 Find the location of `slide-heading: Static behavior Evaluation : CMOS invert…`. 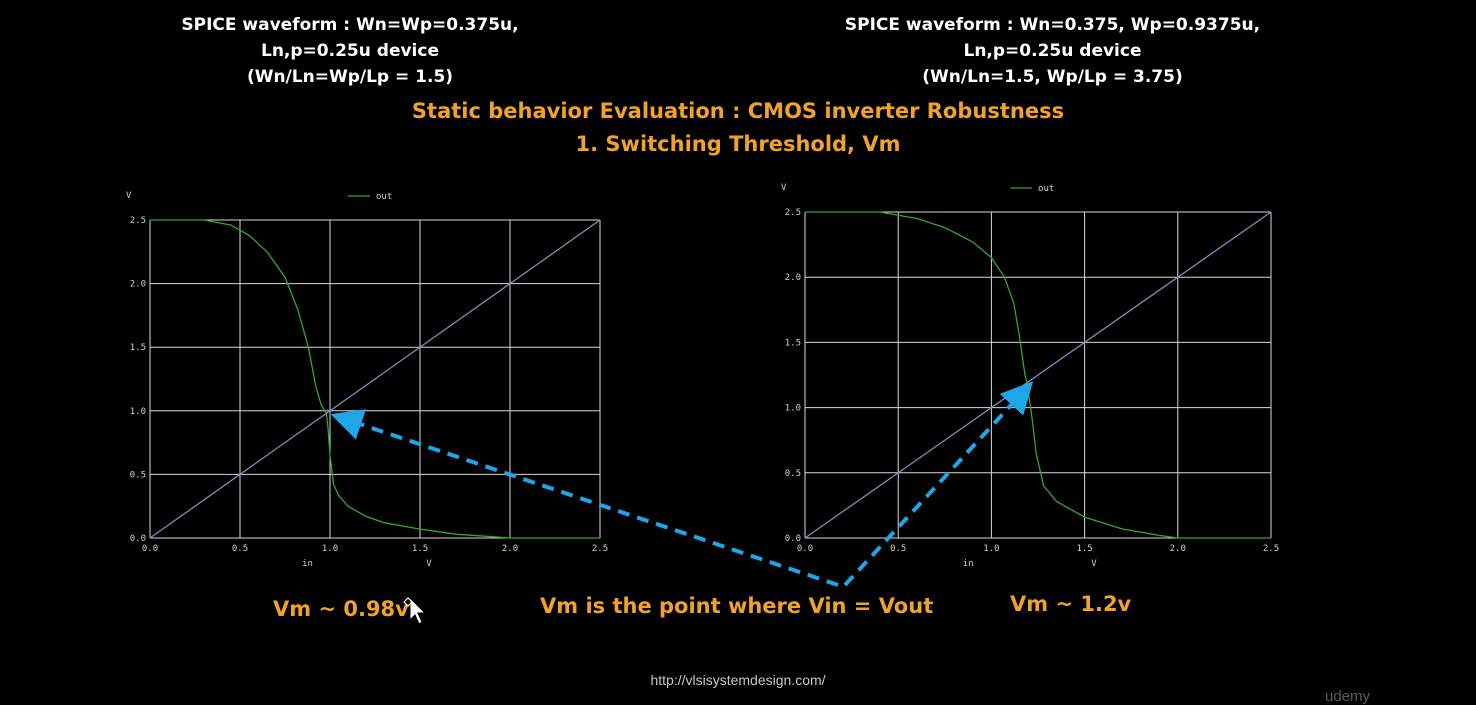

slide-heading: Static behavior Evaluation : CMOS invert… is located at coordinates (738, 111).